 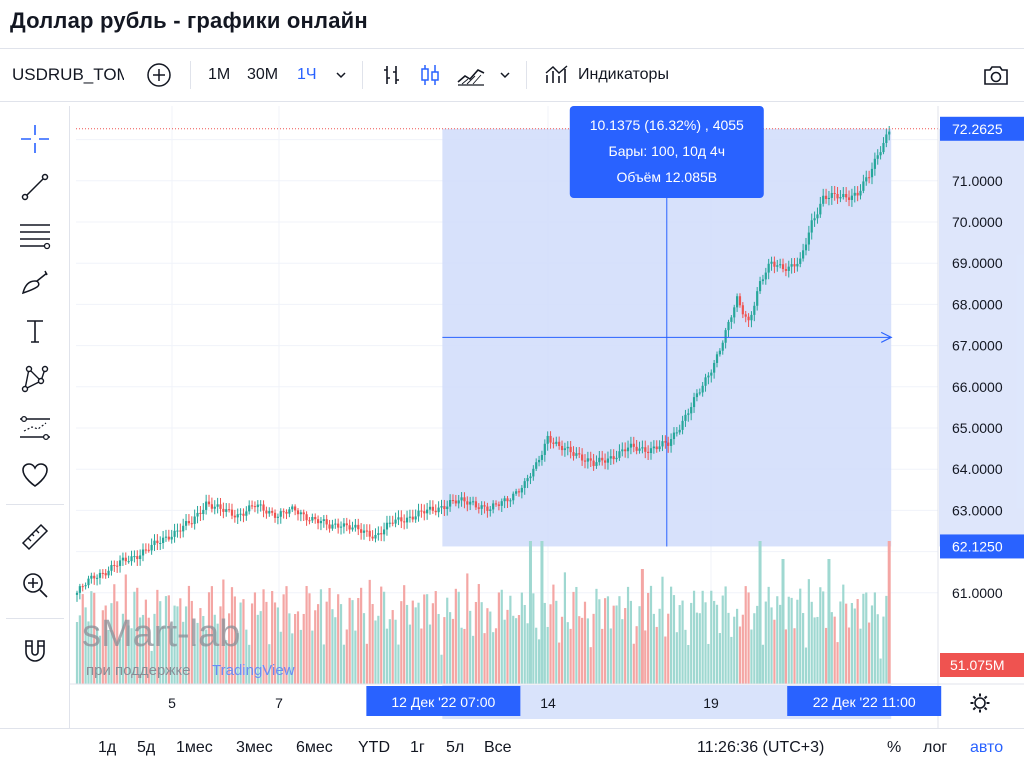 What do you see at coordinates (498, 747) in the screenshot?
I see `range-all: Все` at bounding box center [498, 747].